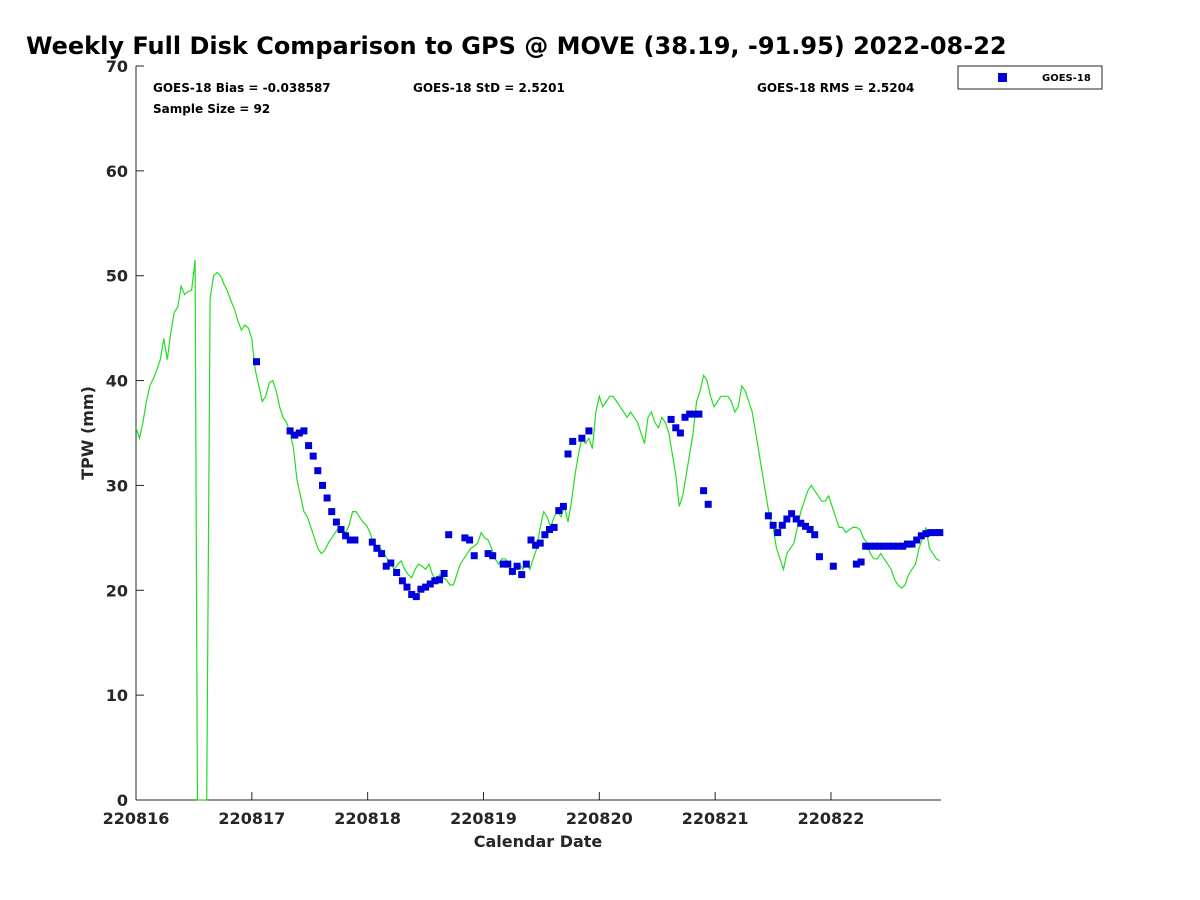 Image resolution: width=1200 pixels, height=900 pixels. What do you see at coordinates (489, 88) in the screenshot?
I see `std-stat: GOES-18 StD = 2.5201` at bounding box center [489, 88].